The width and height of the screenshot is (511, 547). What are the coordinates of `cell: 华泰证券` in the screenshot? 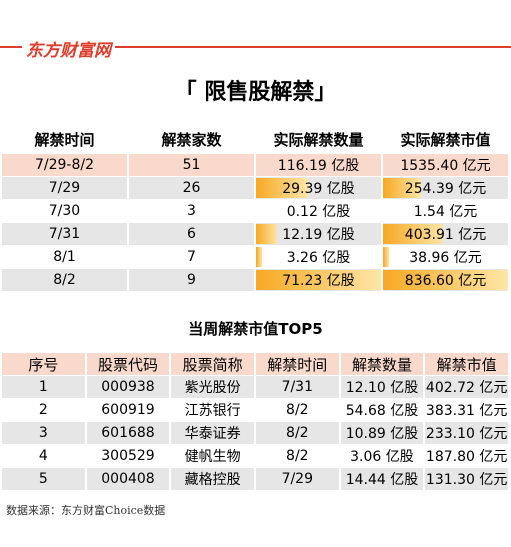 It's located at (212, 433).